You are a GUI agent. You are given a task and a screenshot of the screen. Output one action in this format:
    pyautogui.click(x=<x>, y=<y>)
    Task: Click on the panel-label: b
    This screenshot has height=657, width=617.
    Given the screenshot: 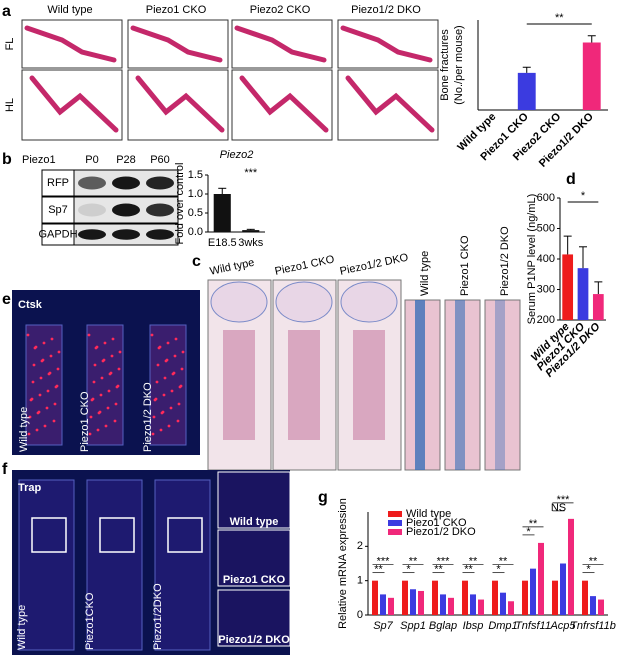 What is the action you would take?
    pyautogui.click(x=7, y=159)
    